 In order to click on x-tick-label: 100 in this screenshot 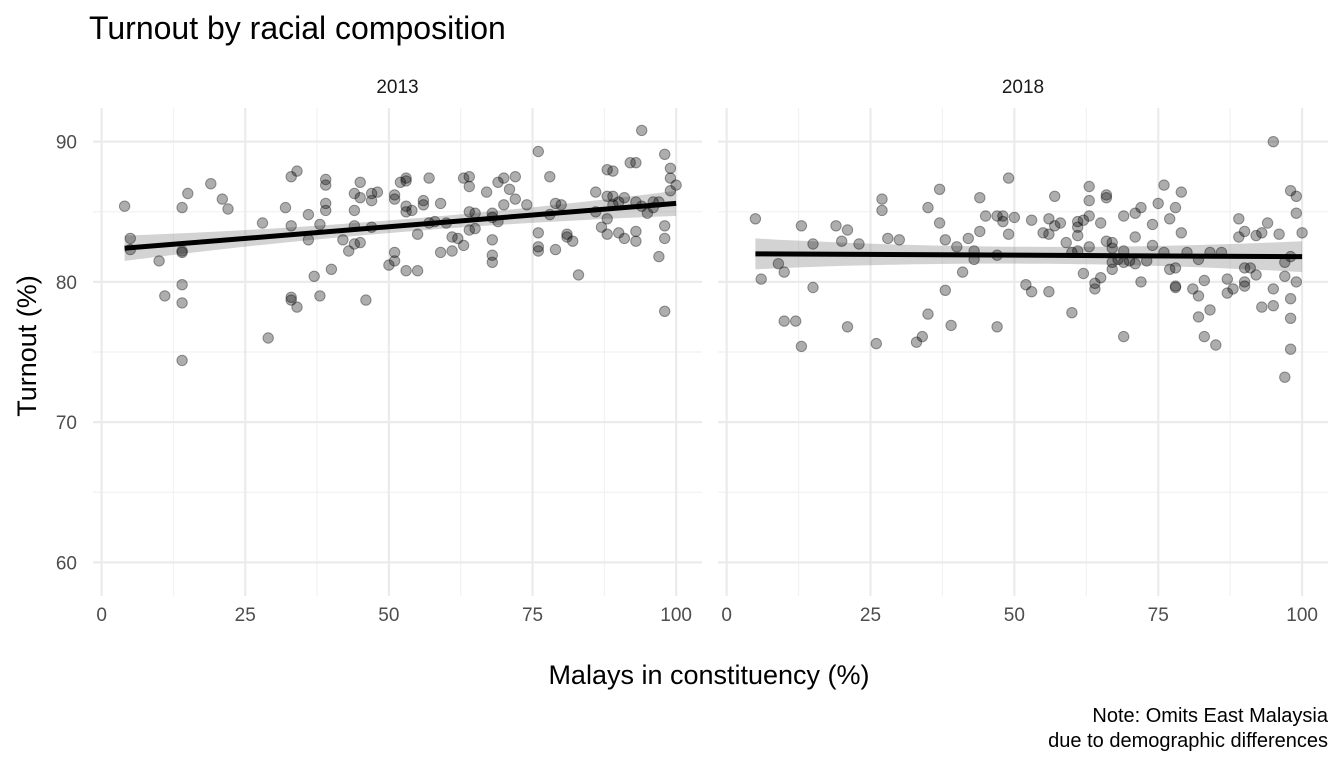, I will do `click(1302, 615)`.